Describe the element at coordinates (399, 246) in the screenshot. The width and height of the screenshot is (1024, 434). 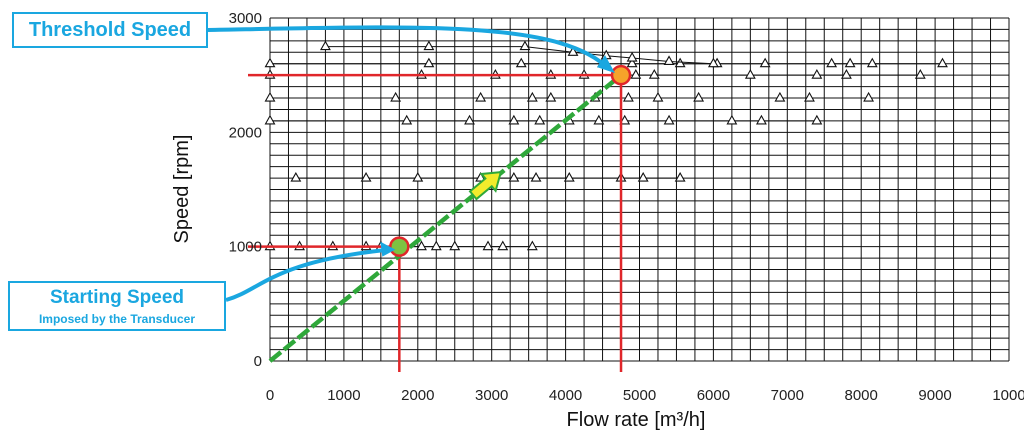
I see `starting-speed-point` at that location.